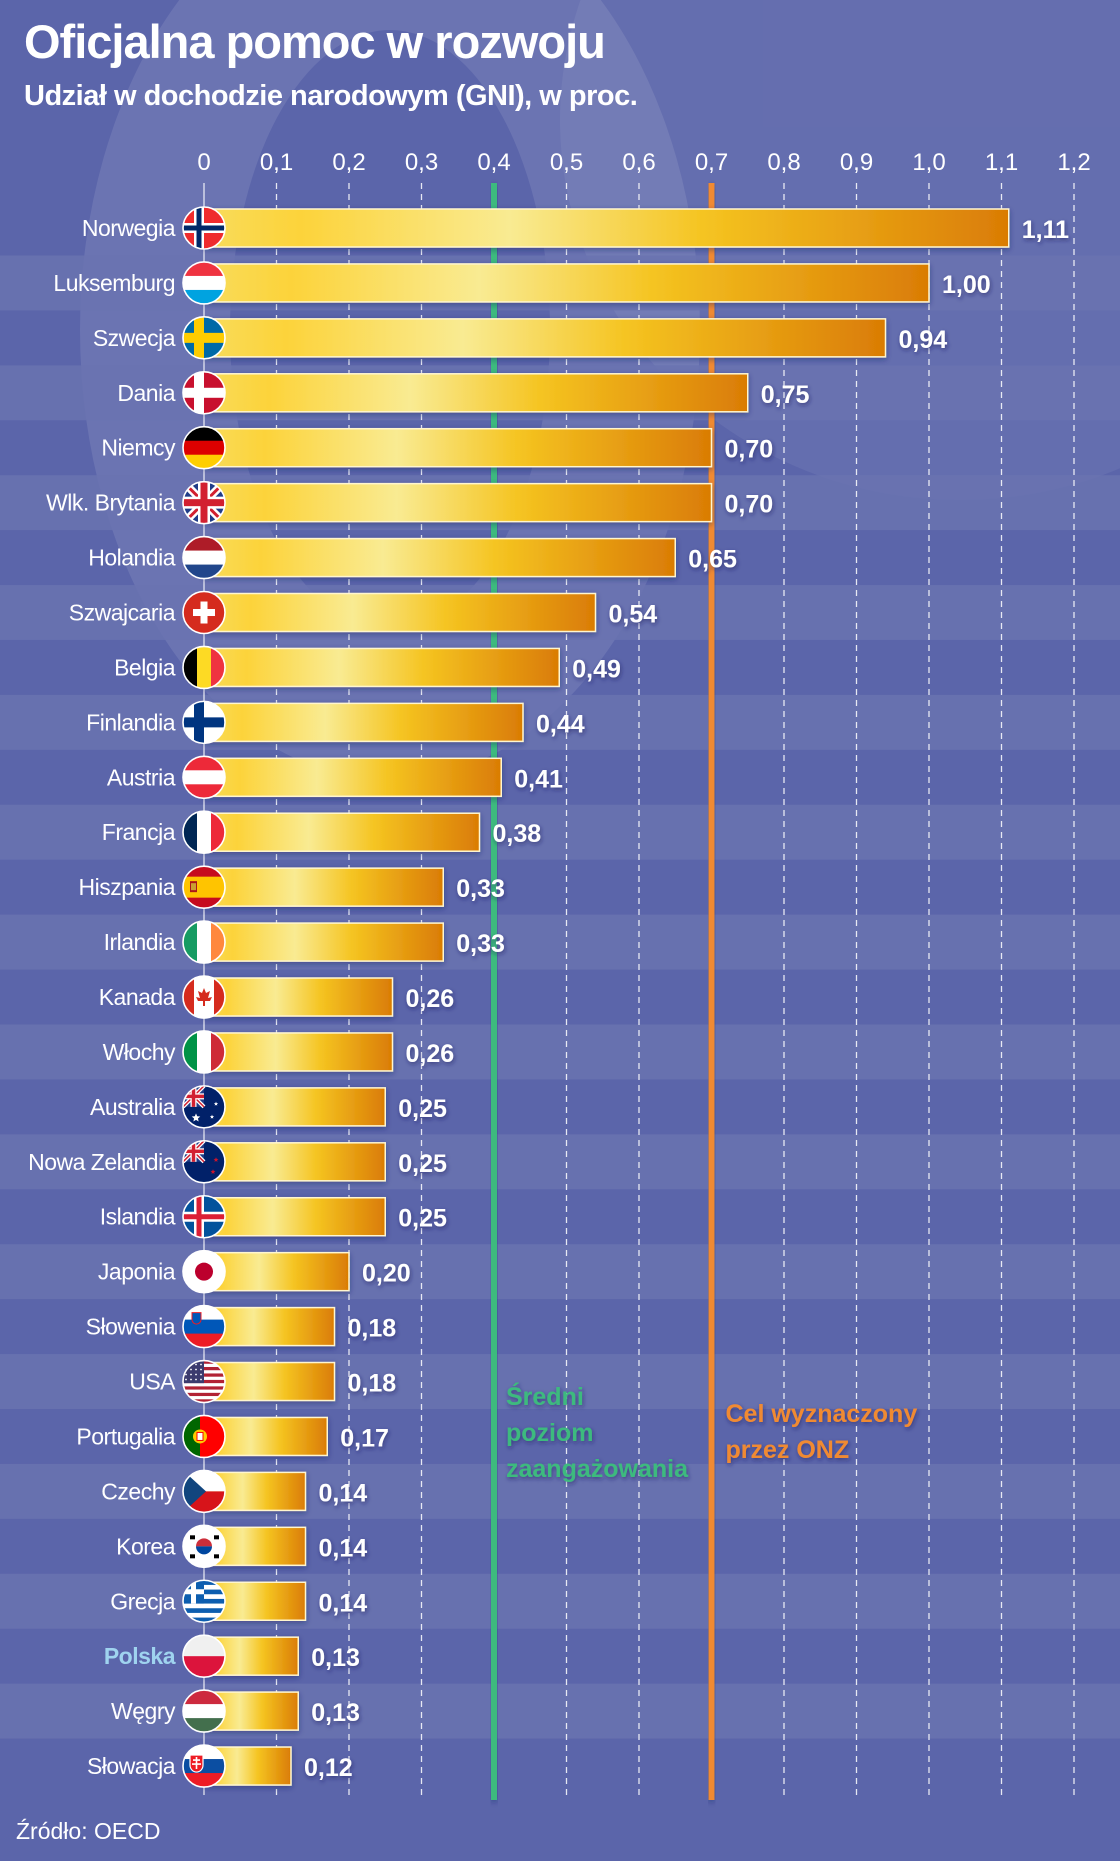 Image resolution: width=1120 pixels, height=1861 pixels. I want to click on value-label: 0,44, so click(560, 724).